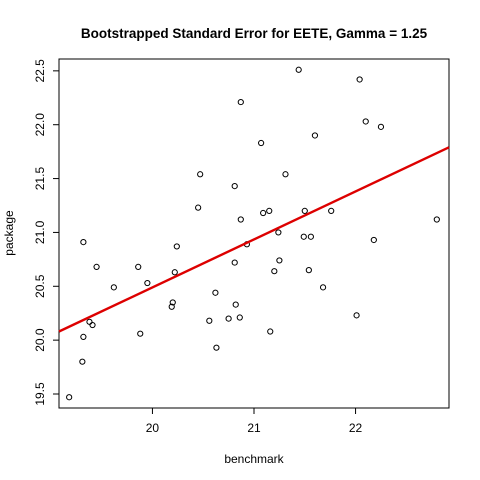  I want to click on y-tick-label-5: 22.0, so click(40, 125).